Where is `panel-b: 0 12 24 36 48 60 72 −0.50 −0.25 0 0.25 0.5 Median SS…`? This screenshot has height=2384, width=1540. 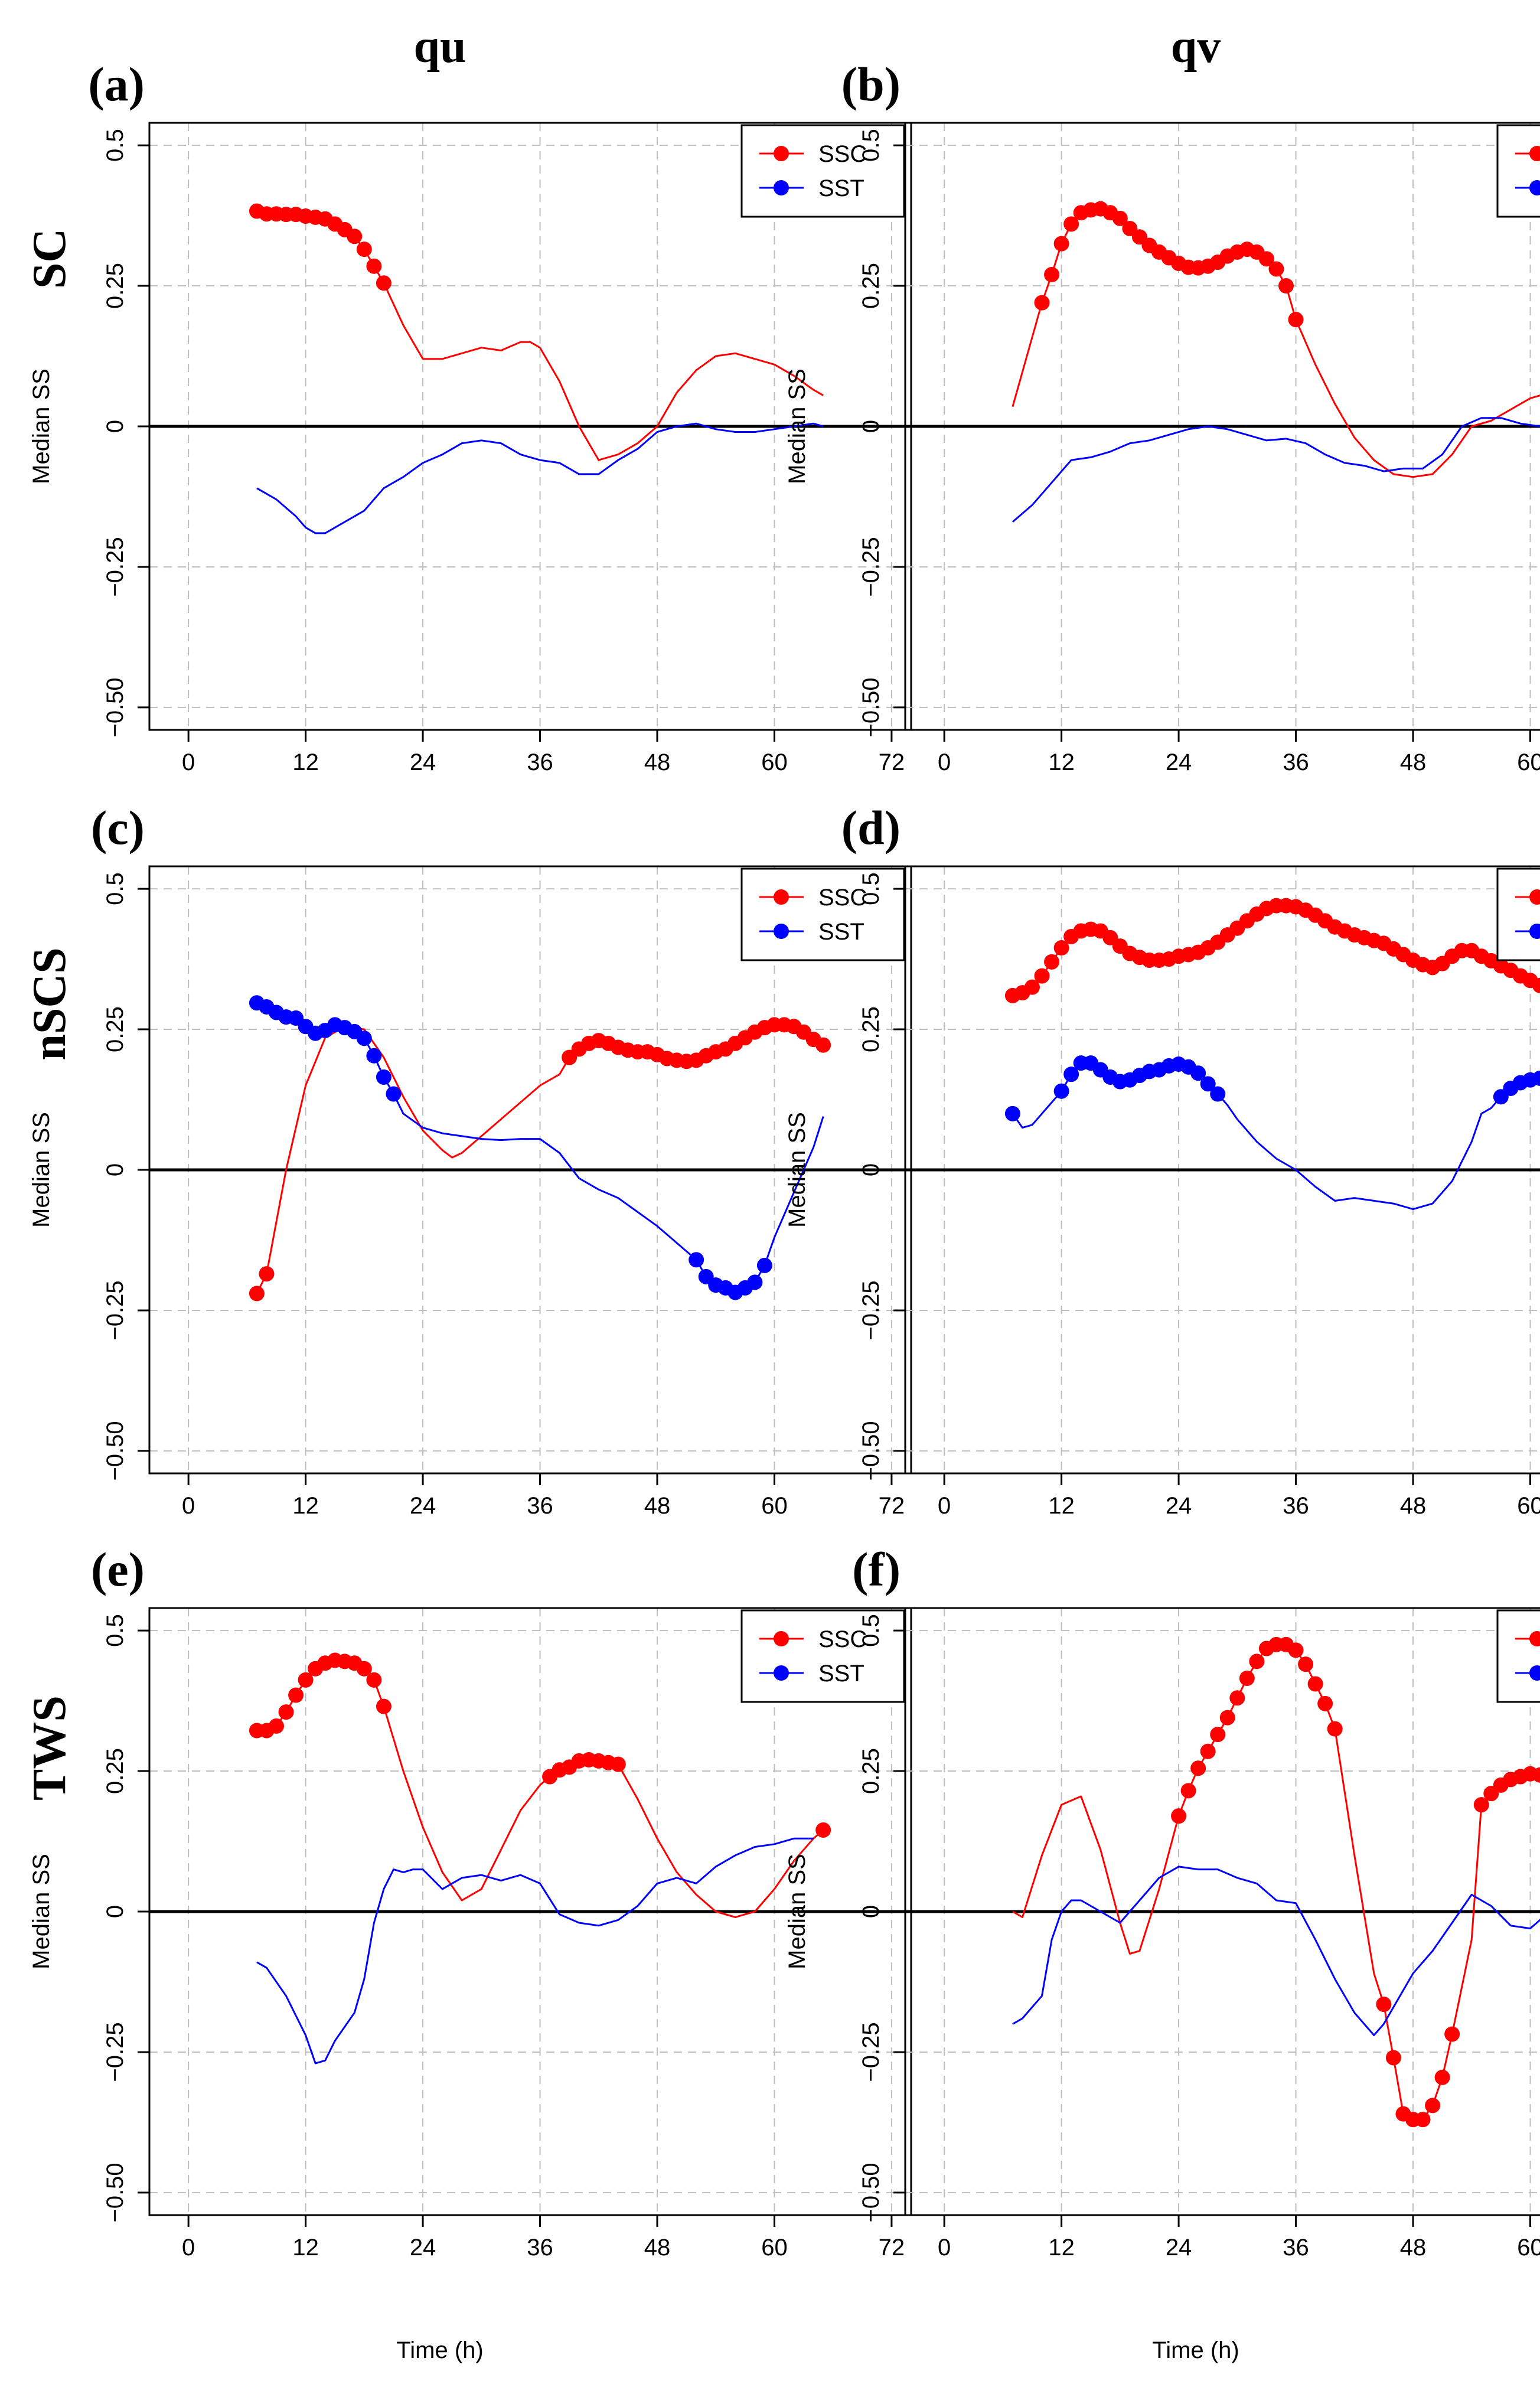
panel-b: 0 12 24 36 48 60 72 −0.50 −0.25 0 0.25 0.5 Median SS… is located at coordinates (1162, 416).